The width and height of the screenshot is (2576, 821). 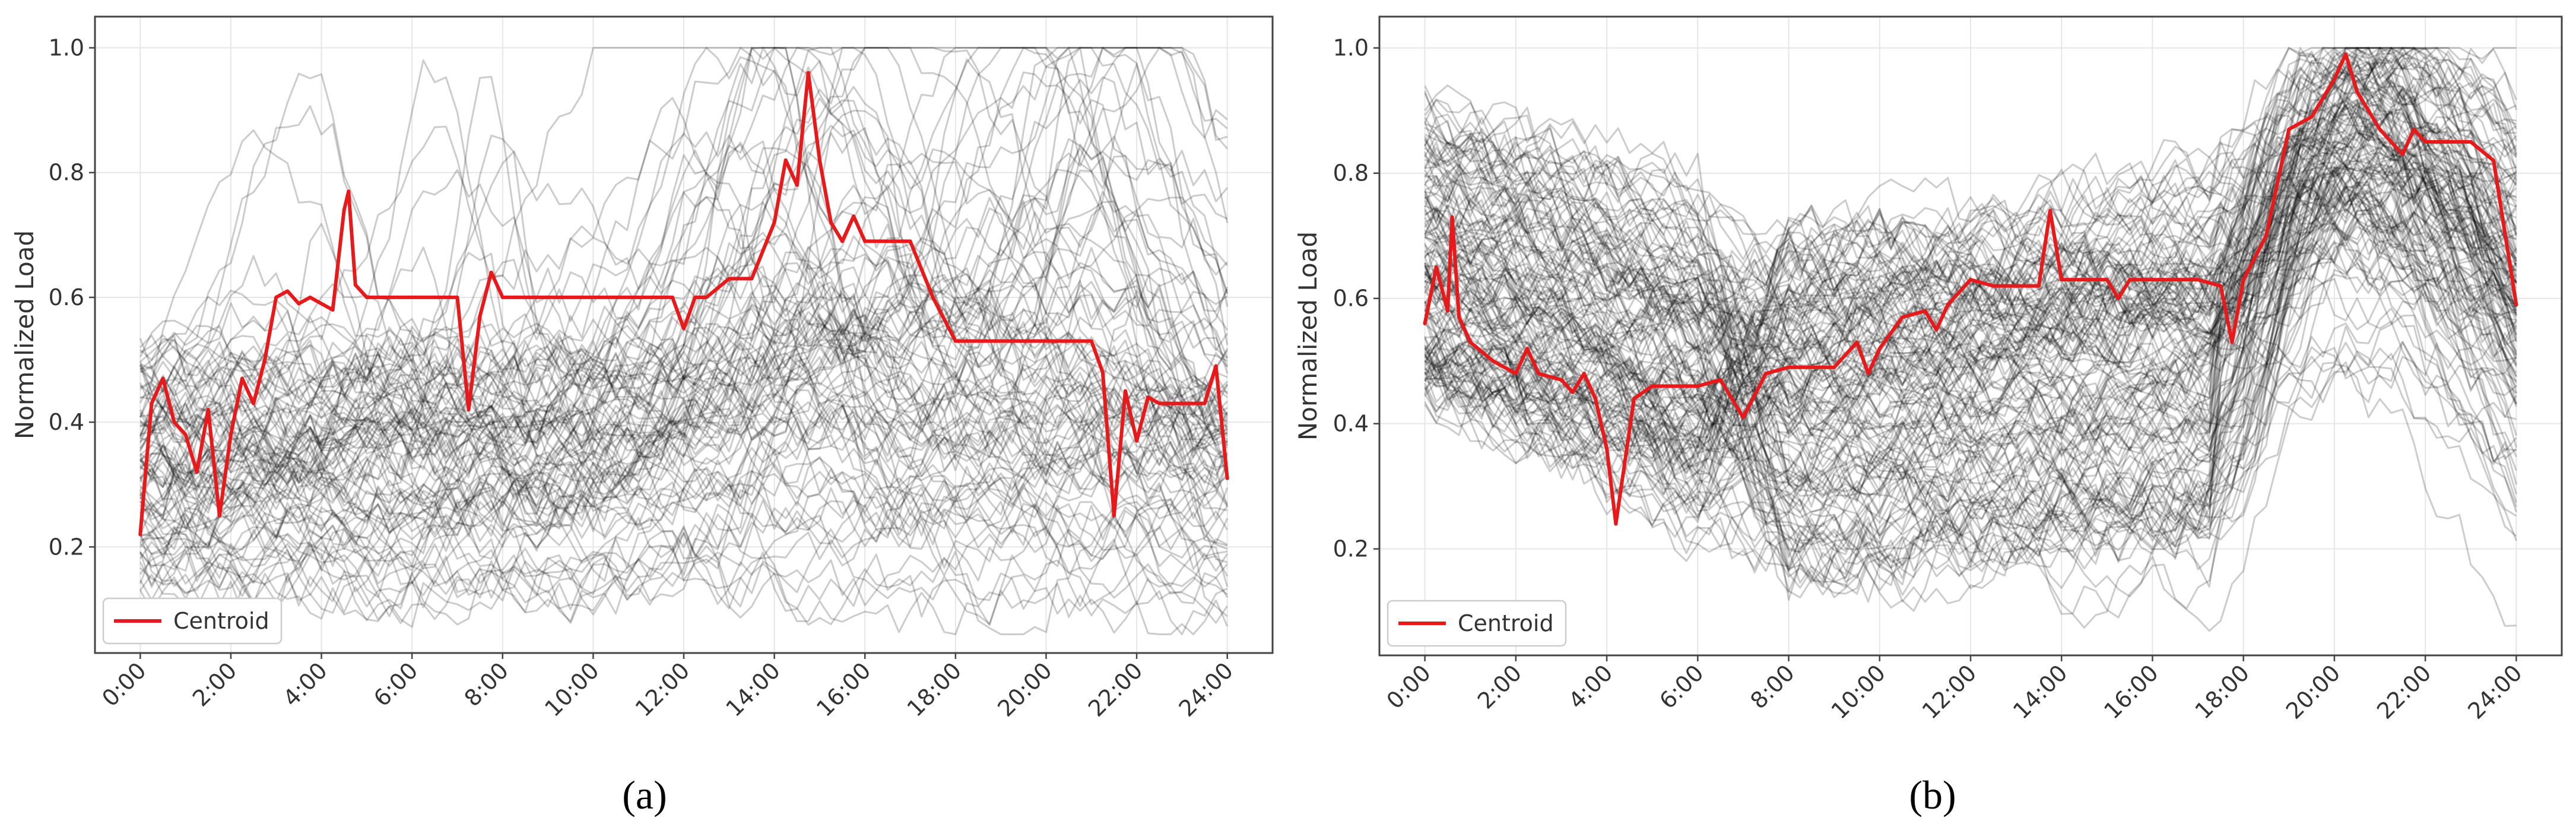 I want to click on panel-b-x-tick-label-4: 8:00, so click(x=1772, y=687).